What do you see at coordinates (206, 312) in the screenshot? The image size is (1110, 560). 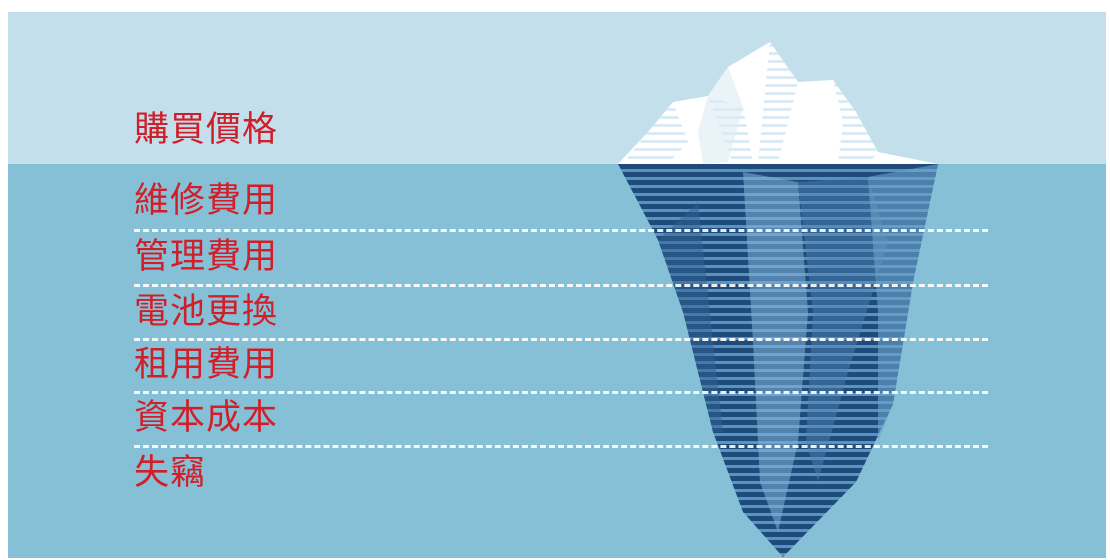 I see `label-battery-replacement: 電池更換` at bounding box center [206, 312].